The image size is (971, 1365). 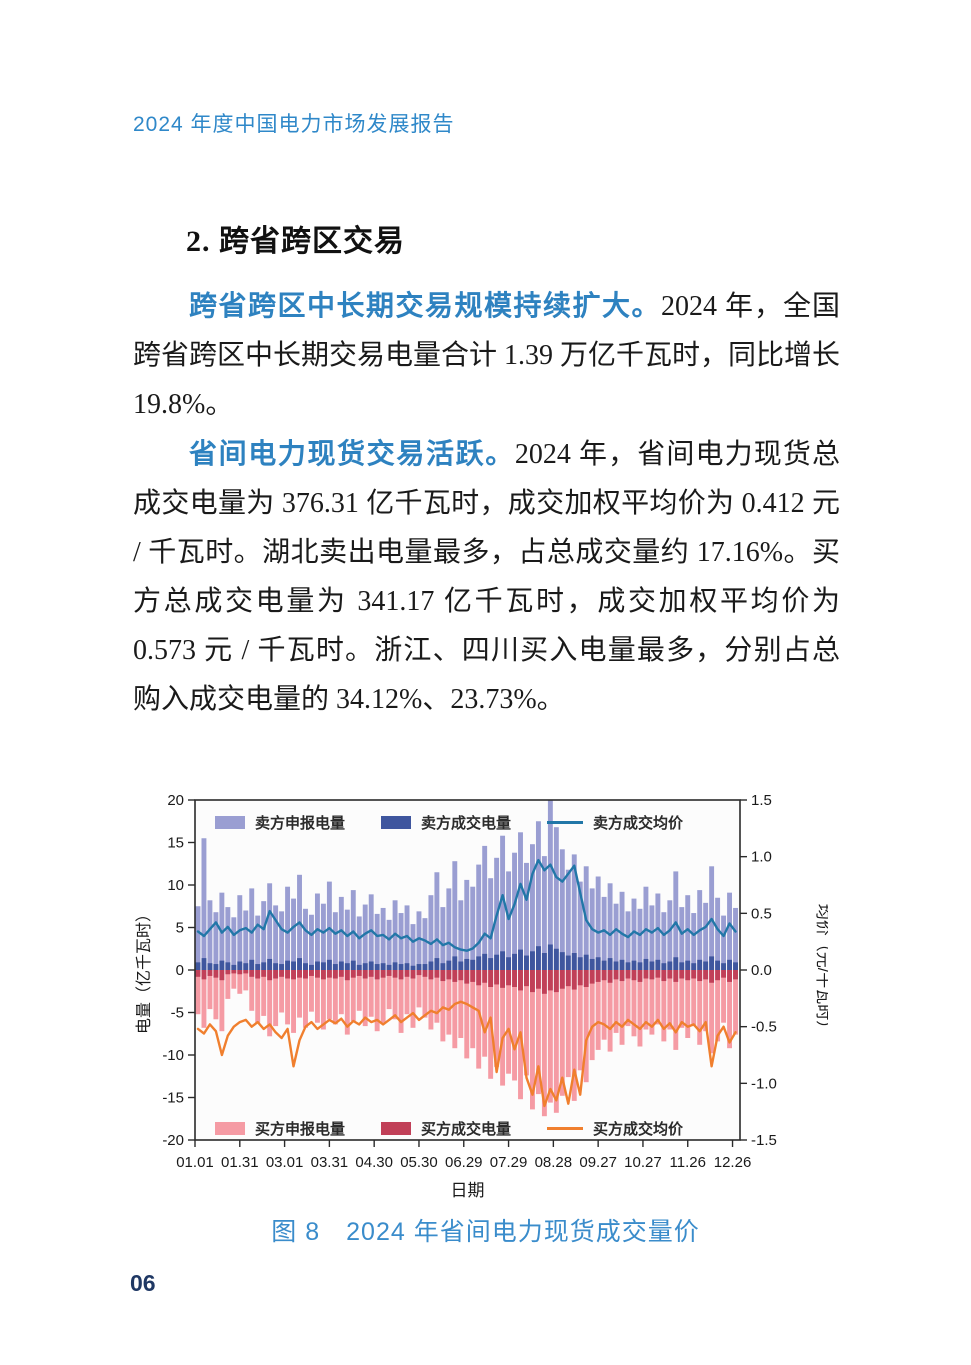 What do you see at coordinates (638, 823) in the screenshot?
I see `legend-label: 卖方成交均价` at bounding box center [638, 823].